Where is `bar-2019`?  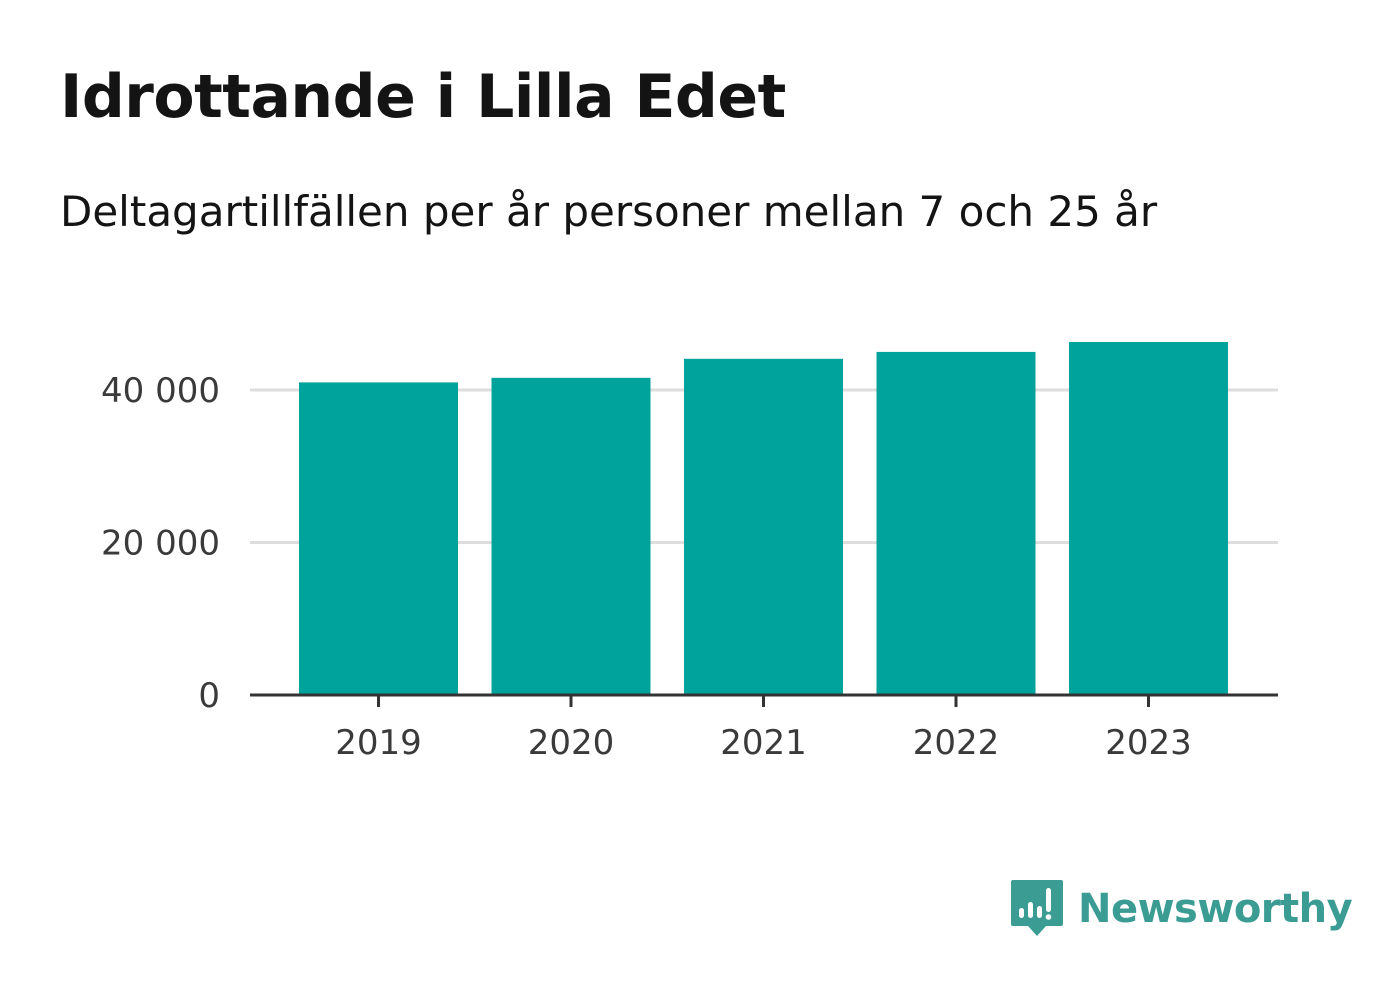
bar-2019 is located at coordinates (378, 538).